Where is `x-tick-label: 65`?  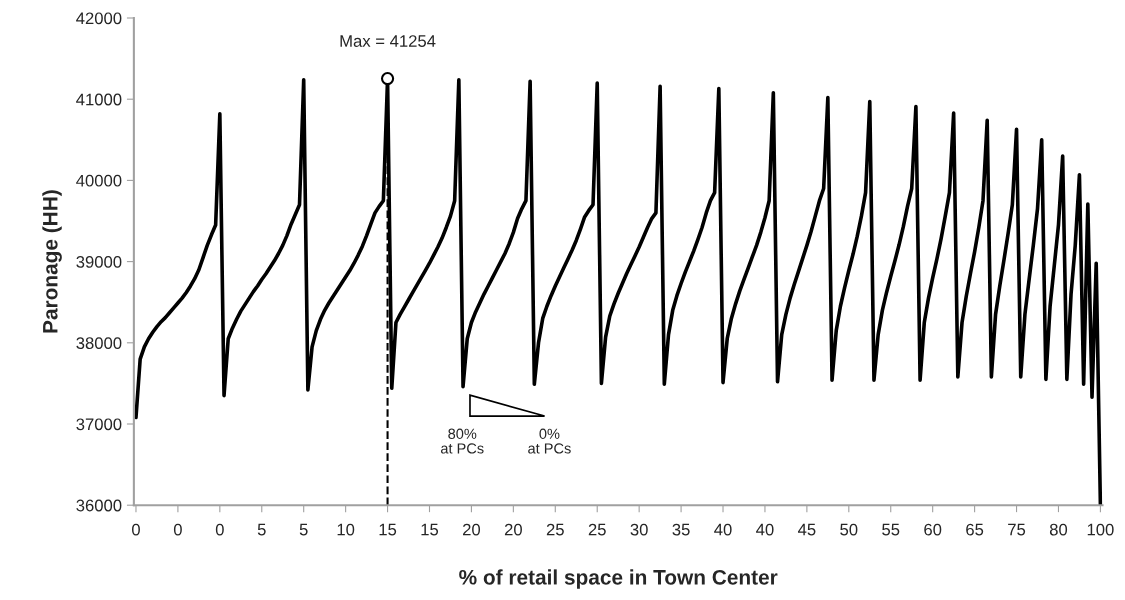
x-tick-label: 65 is located at coordinates (975, 529).